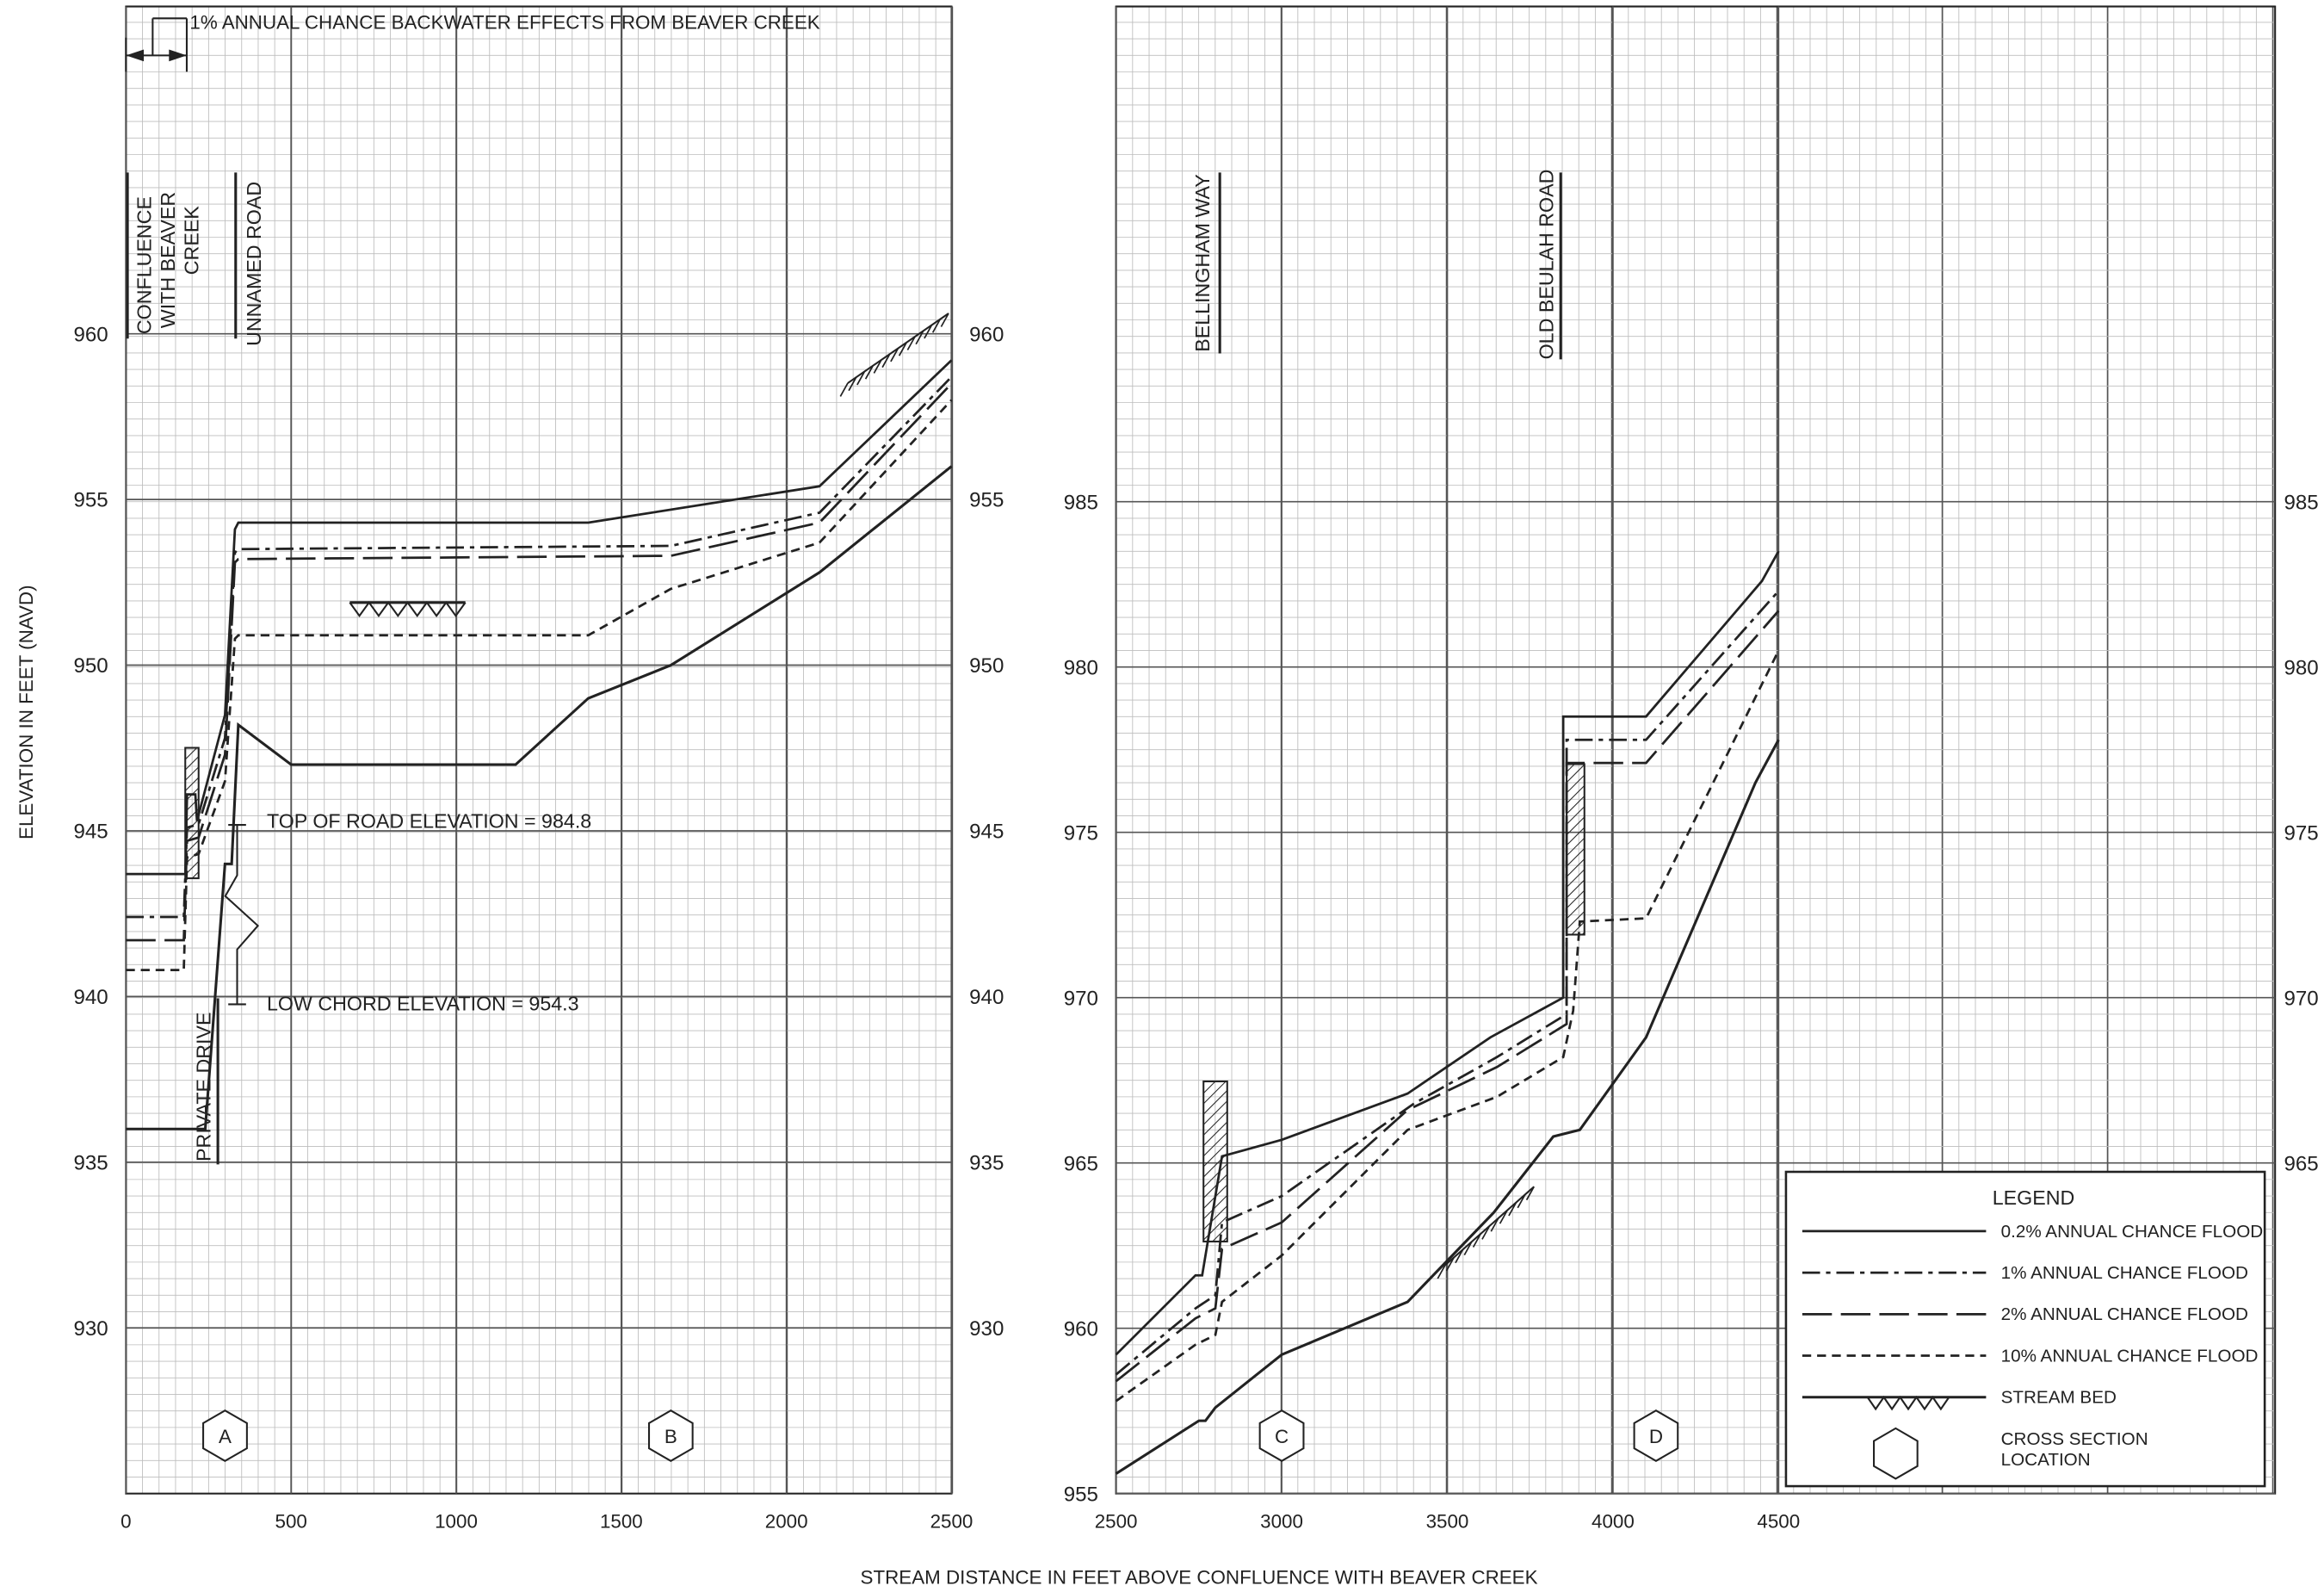 The height and width of the screenshot is (1592, 2324). What do you see at coordinates (2025, 1329) in the screenshot?
I see `legend-box` at bounding box center [2025, 1329].